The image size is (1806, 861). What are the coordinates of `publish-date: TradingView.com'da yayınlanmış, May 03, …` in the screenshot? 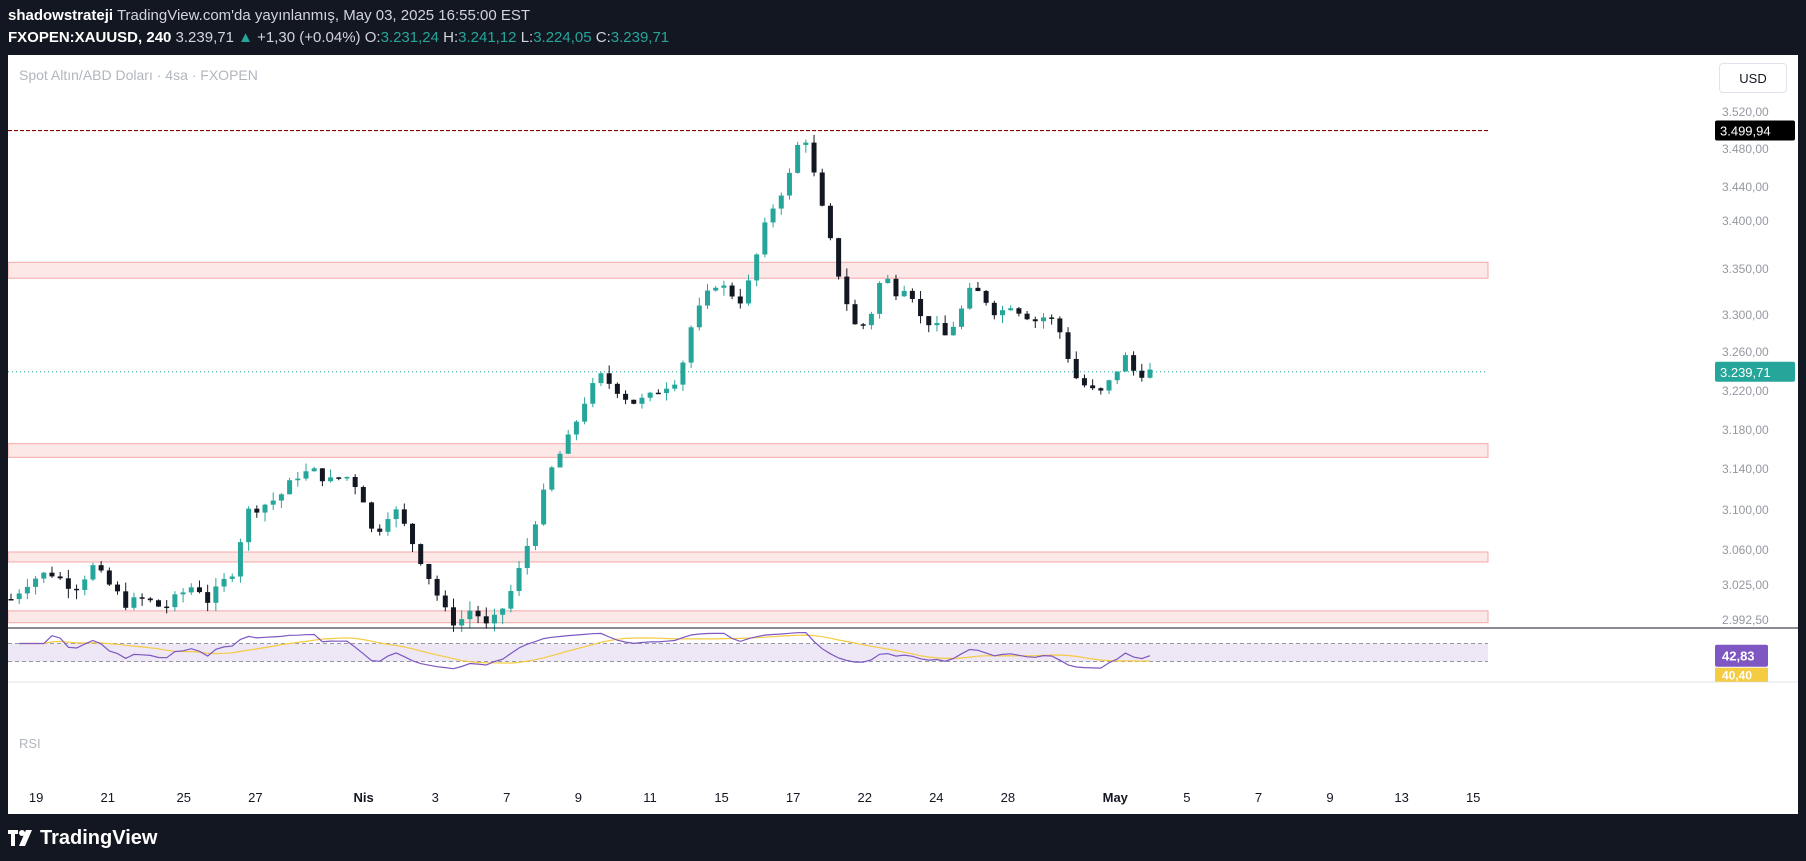 It's located at (323, 15).